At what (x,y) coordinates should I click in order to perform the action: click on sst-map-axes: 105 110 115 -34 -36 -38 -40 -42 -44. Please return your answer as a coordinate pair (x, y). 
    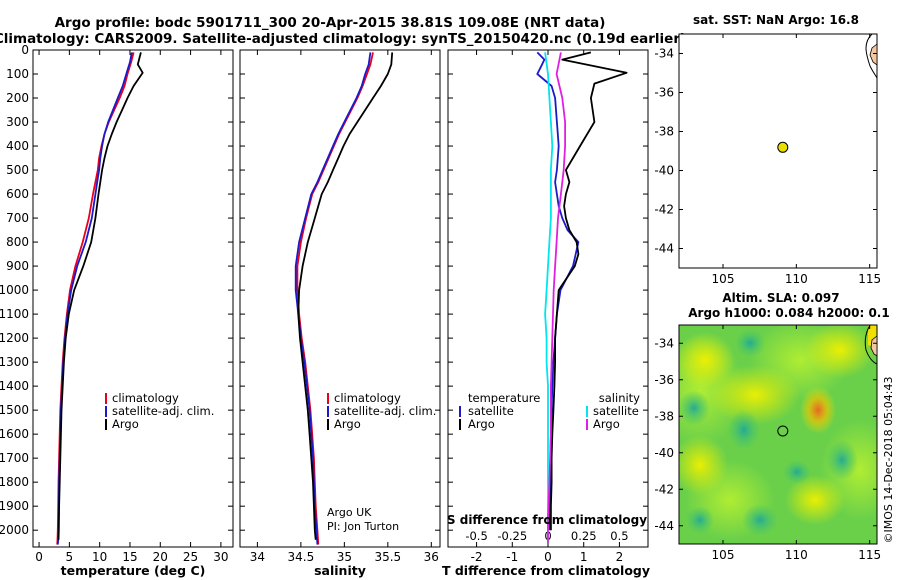
    Looking at the image, I should click on (767, 160).